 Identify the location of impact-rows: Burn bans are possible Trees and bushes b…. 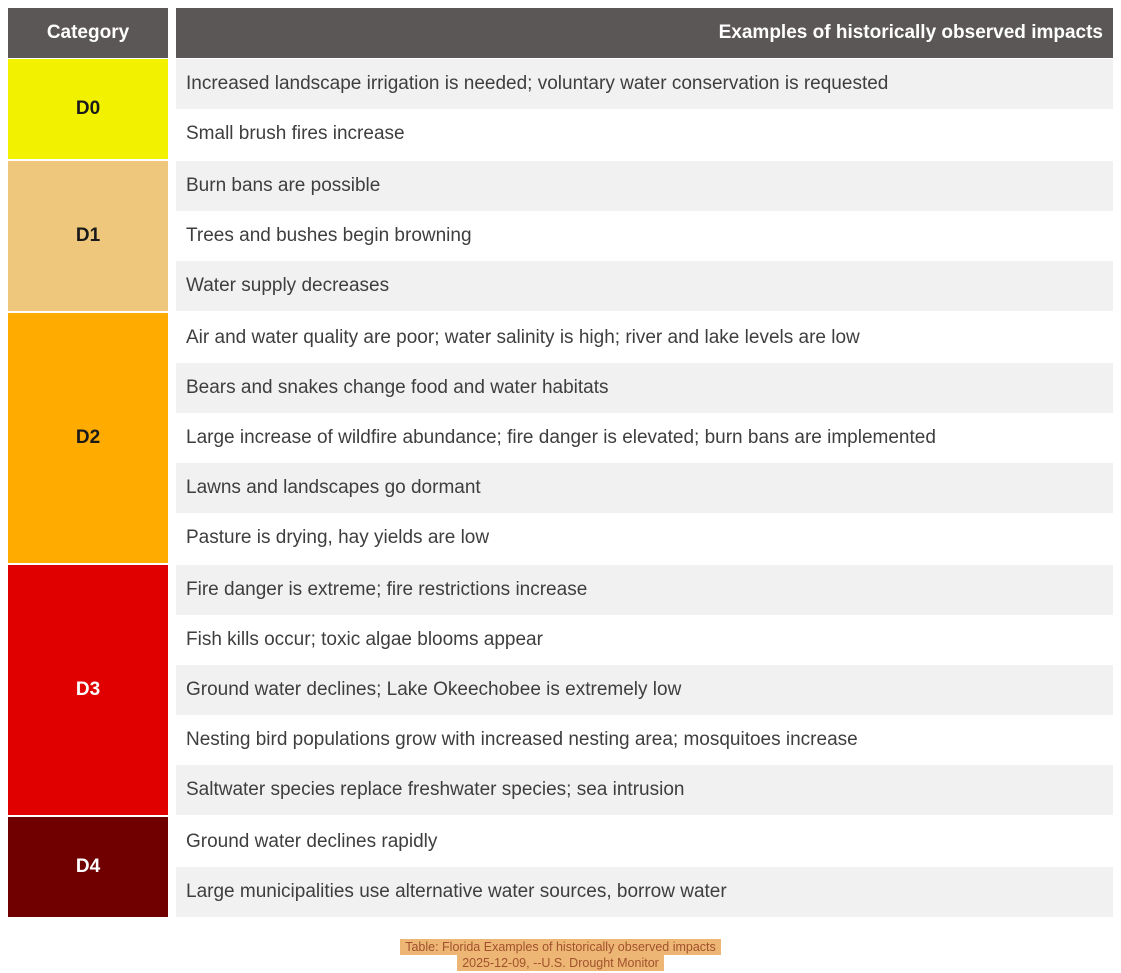
(644, 236).